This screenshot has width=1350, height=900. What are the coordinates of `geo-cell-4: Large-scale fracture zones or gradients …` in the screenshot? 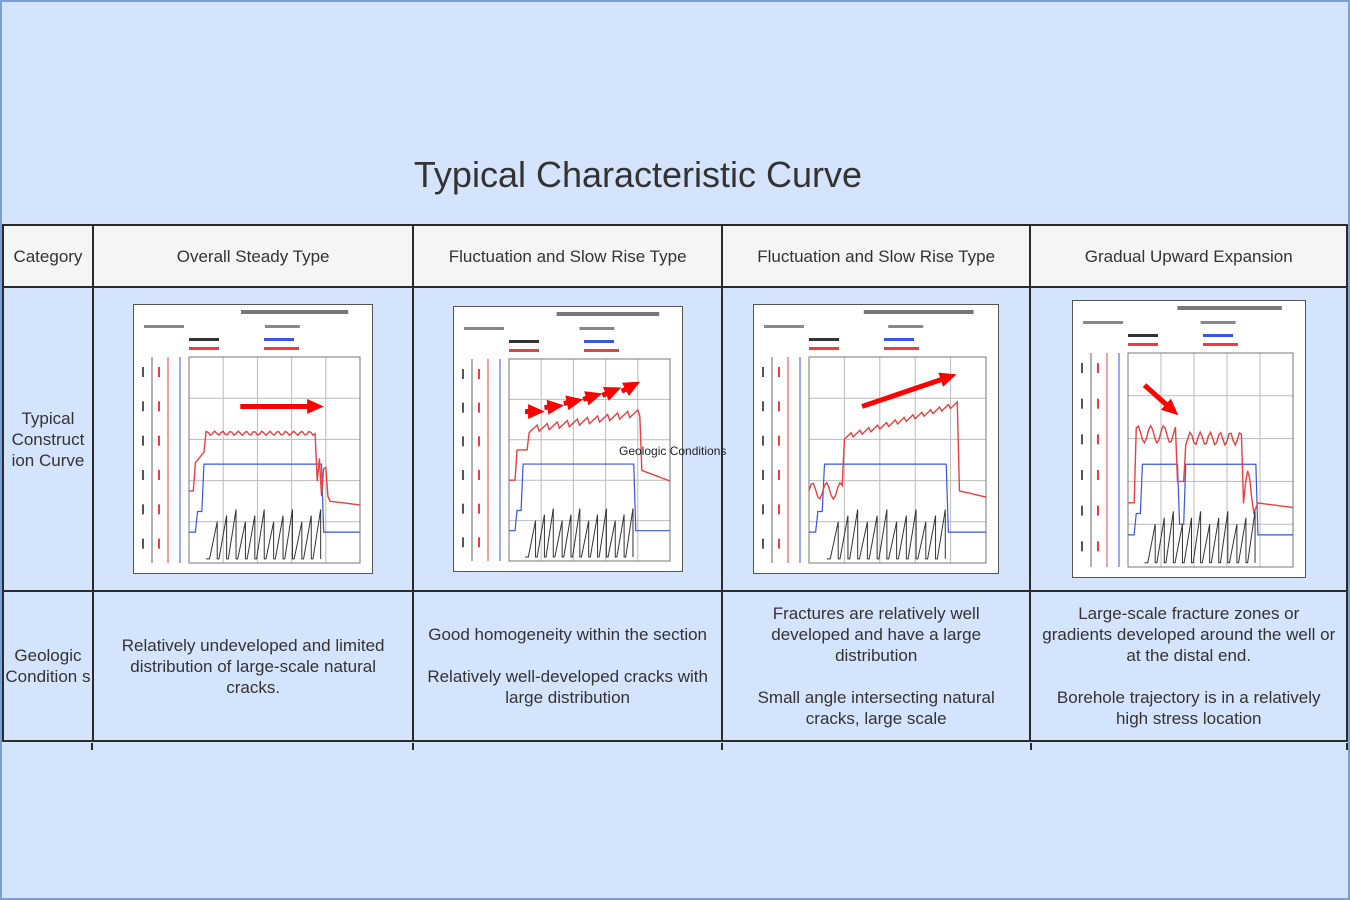 It's located at (1188, 666).